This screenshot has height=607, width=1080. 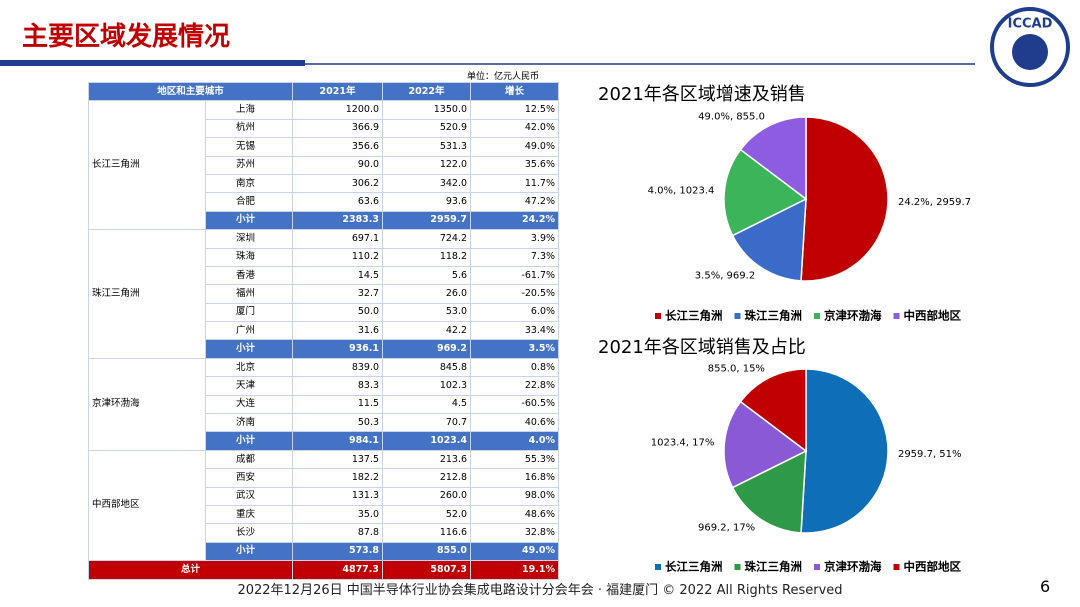 I want to click on data-label: 2959.7, 51%, so click(x=930, y=454).